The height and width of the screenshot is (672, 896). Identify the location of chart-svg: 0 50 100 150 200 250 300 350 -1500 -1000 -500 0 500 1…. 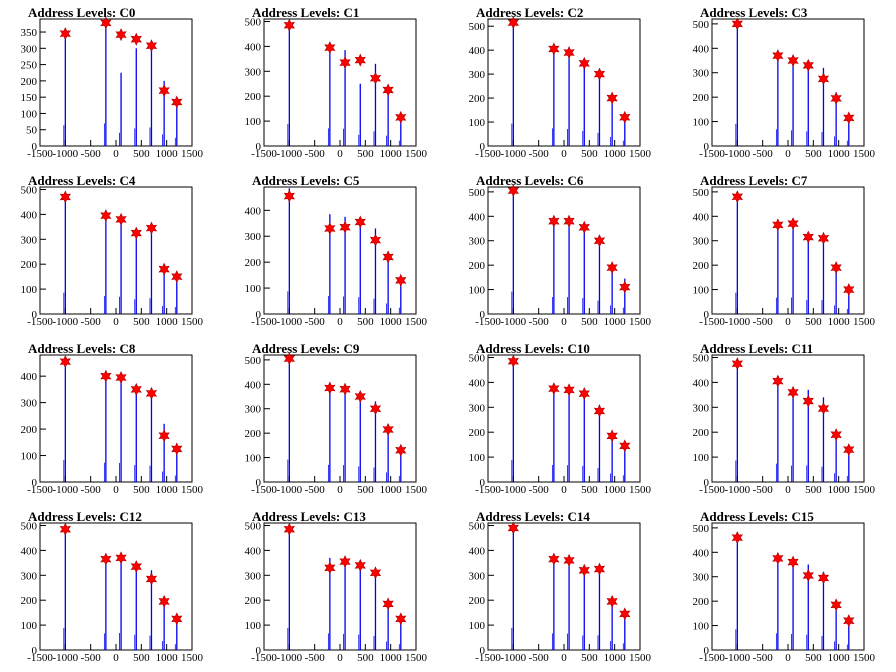
(112, 88).